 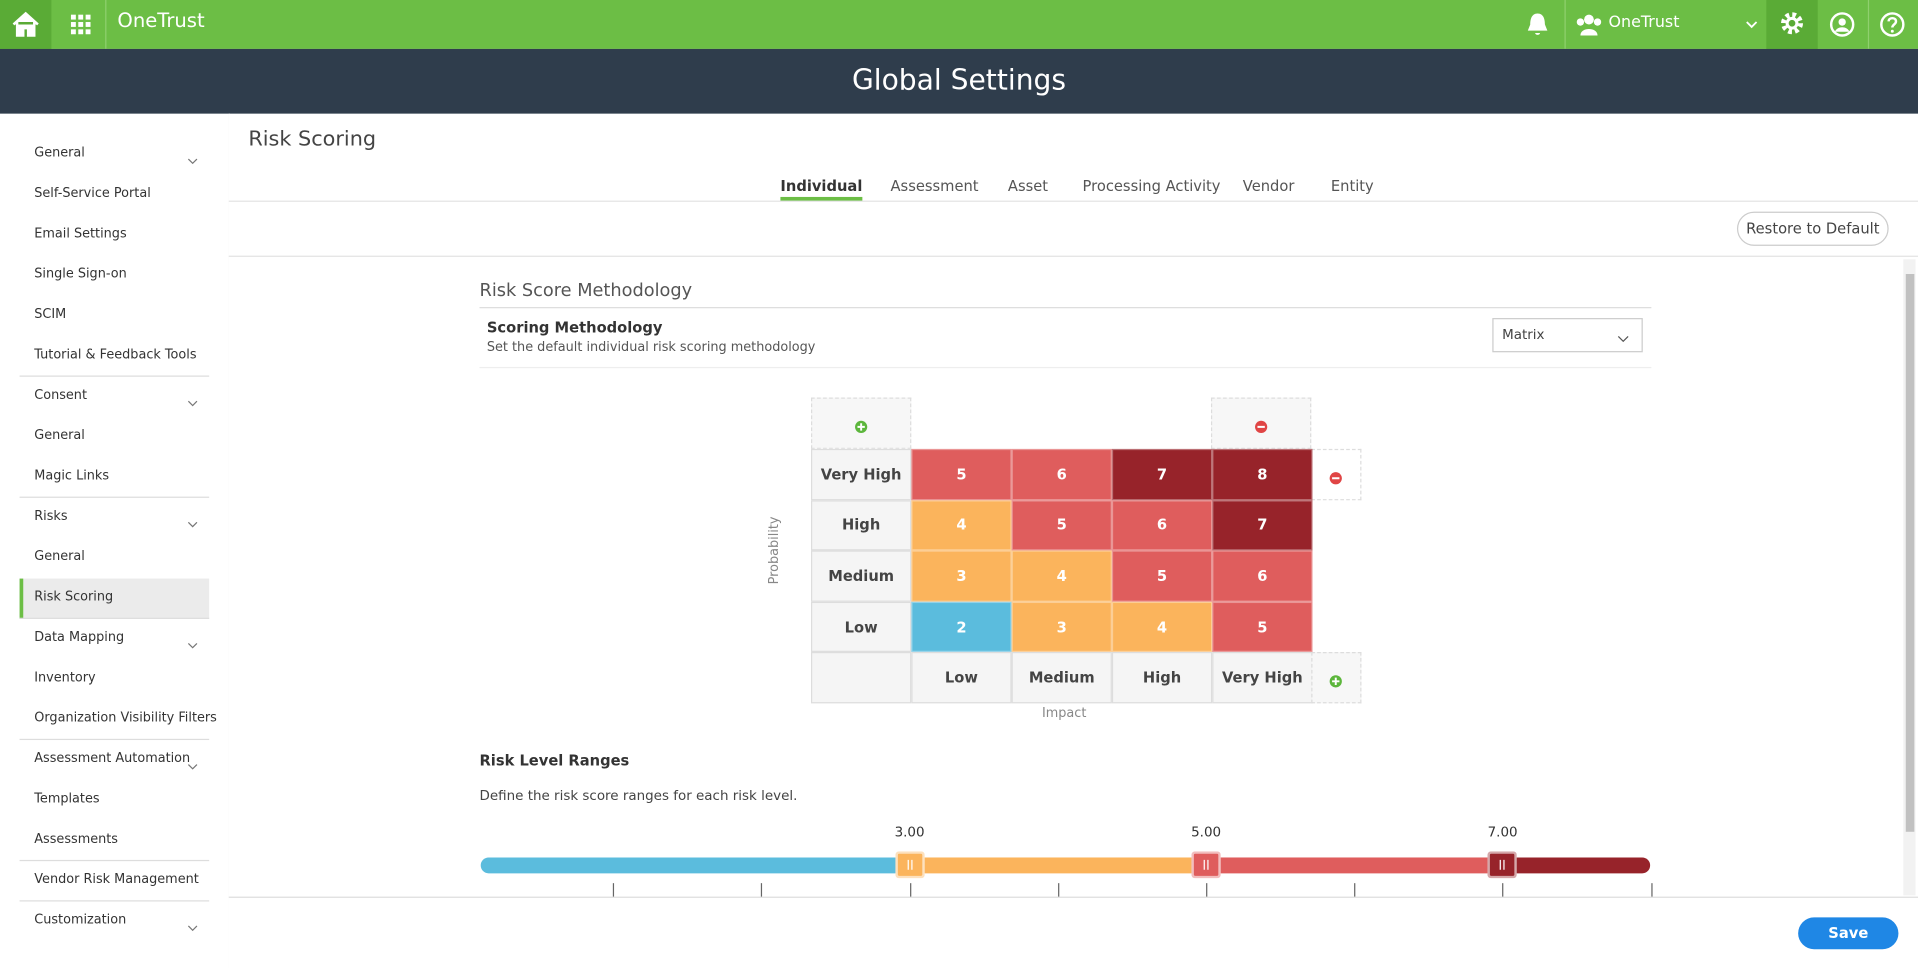 What do you see at coordinates (72, 476) in the screenshot?
I see `sidebar-item: Magic Links` at bounding box center [72, 476].